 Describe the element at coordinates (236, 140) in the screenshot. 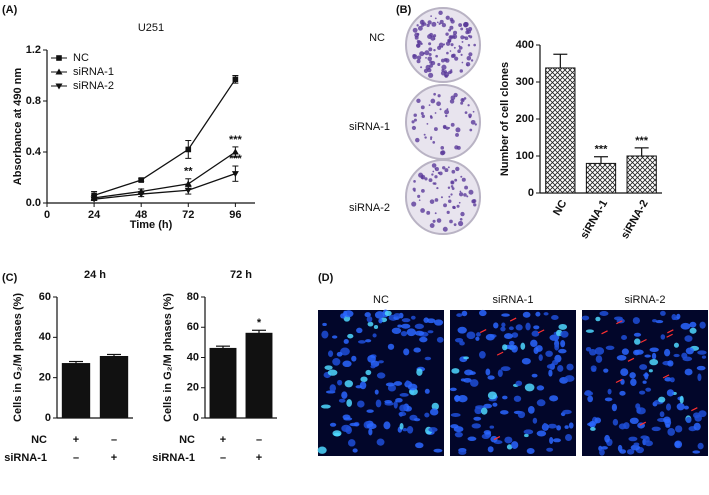

I see `significance: ***` at that location.